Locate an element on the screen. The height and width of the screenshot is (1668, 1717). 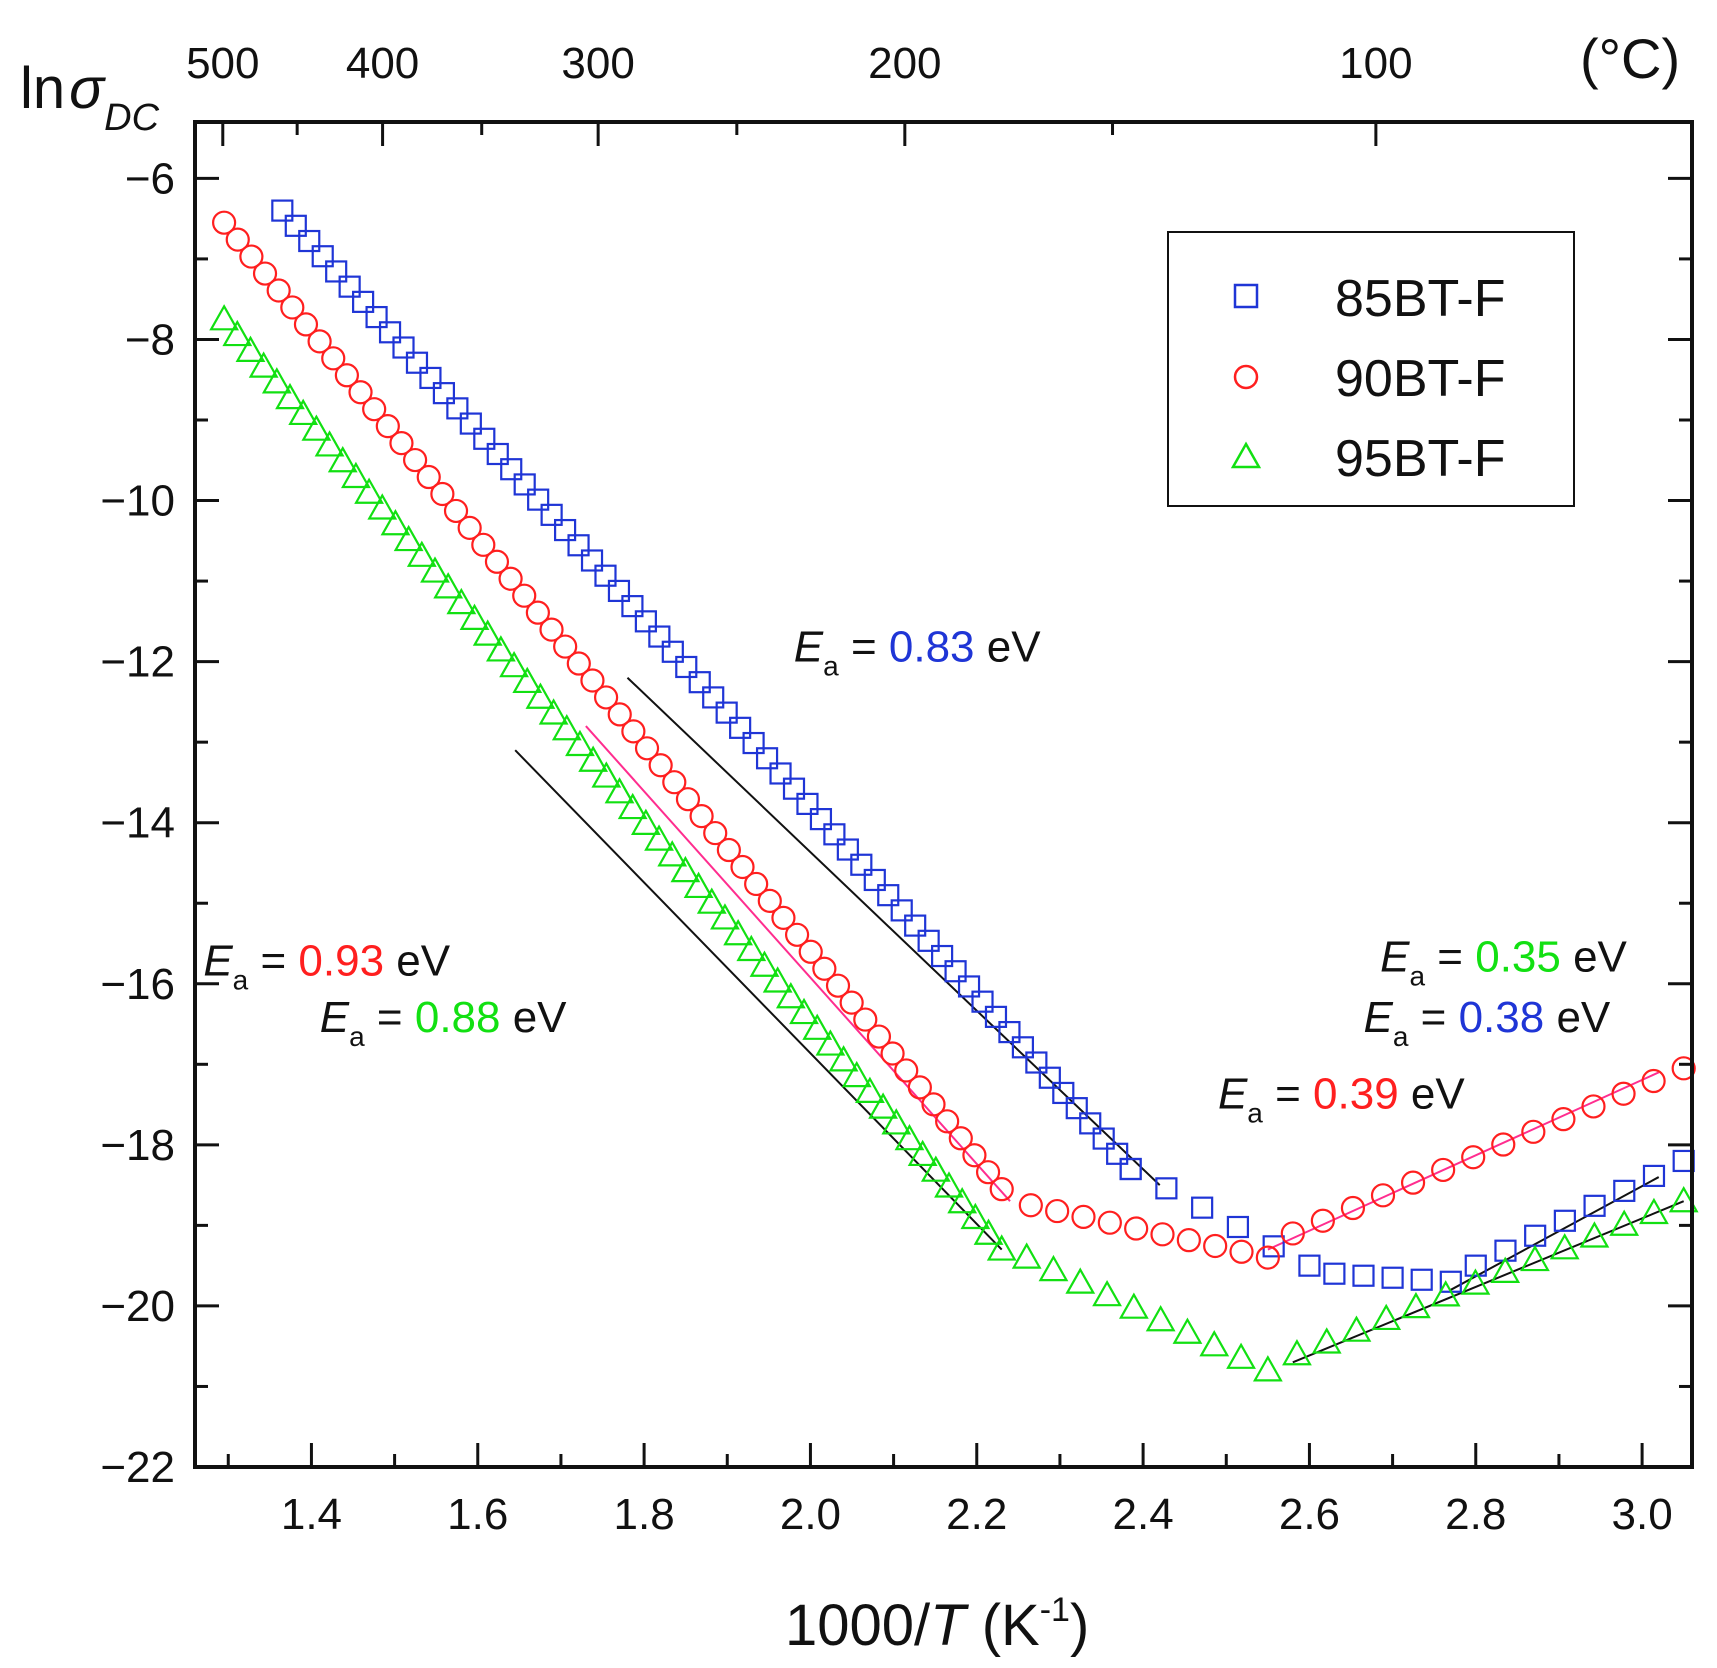
annotation-eq: = is located at coordinates (390, 1017).